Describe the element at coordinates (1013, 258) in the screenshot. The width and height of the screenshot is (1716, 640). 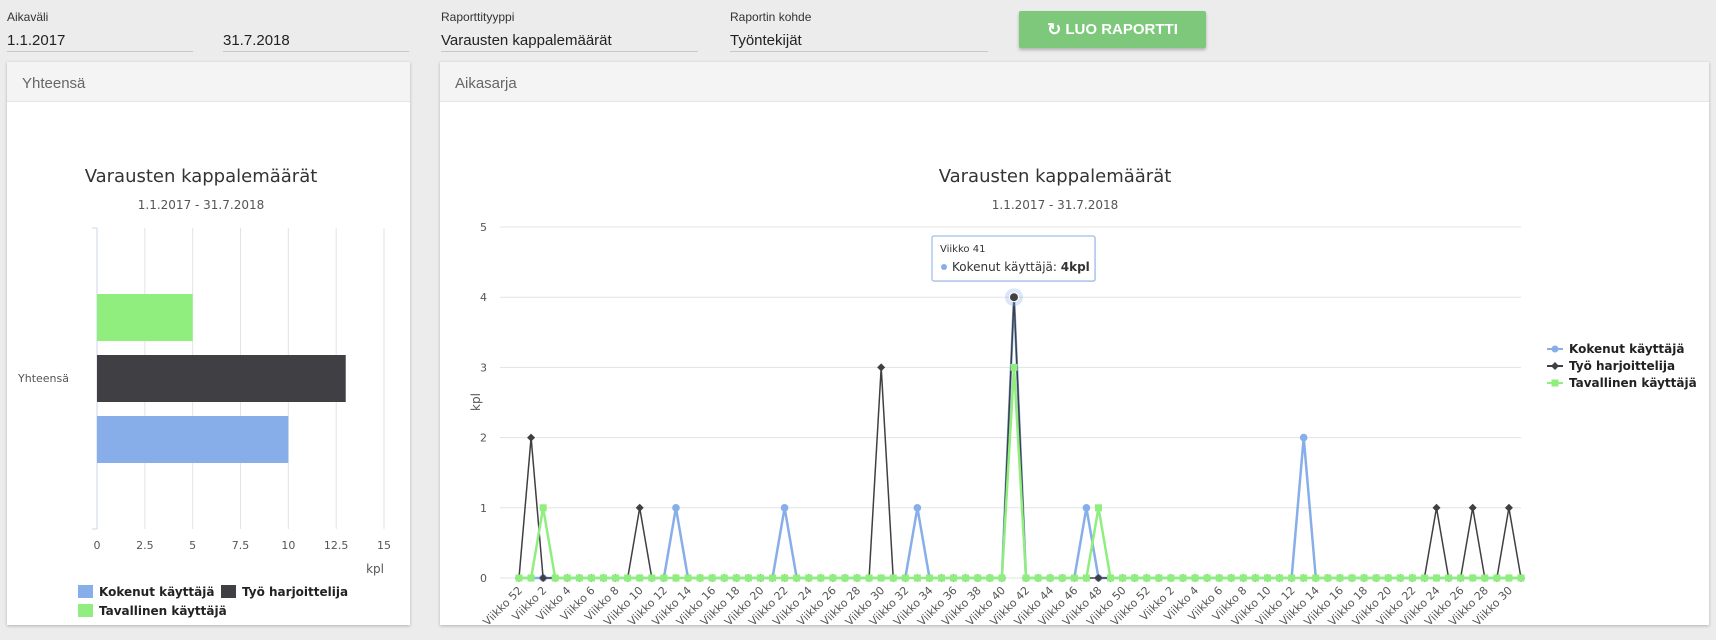
I see `line-tooltip: Viikko 41 Kokenut käyttäjä: 4kpl` at that location.